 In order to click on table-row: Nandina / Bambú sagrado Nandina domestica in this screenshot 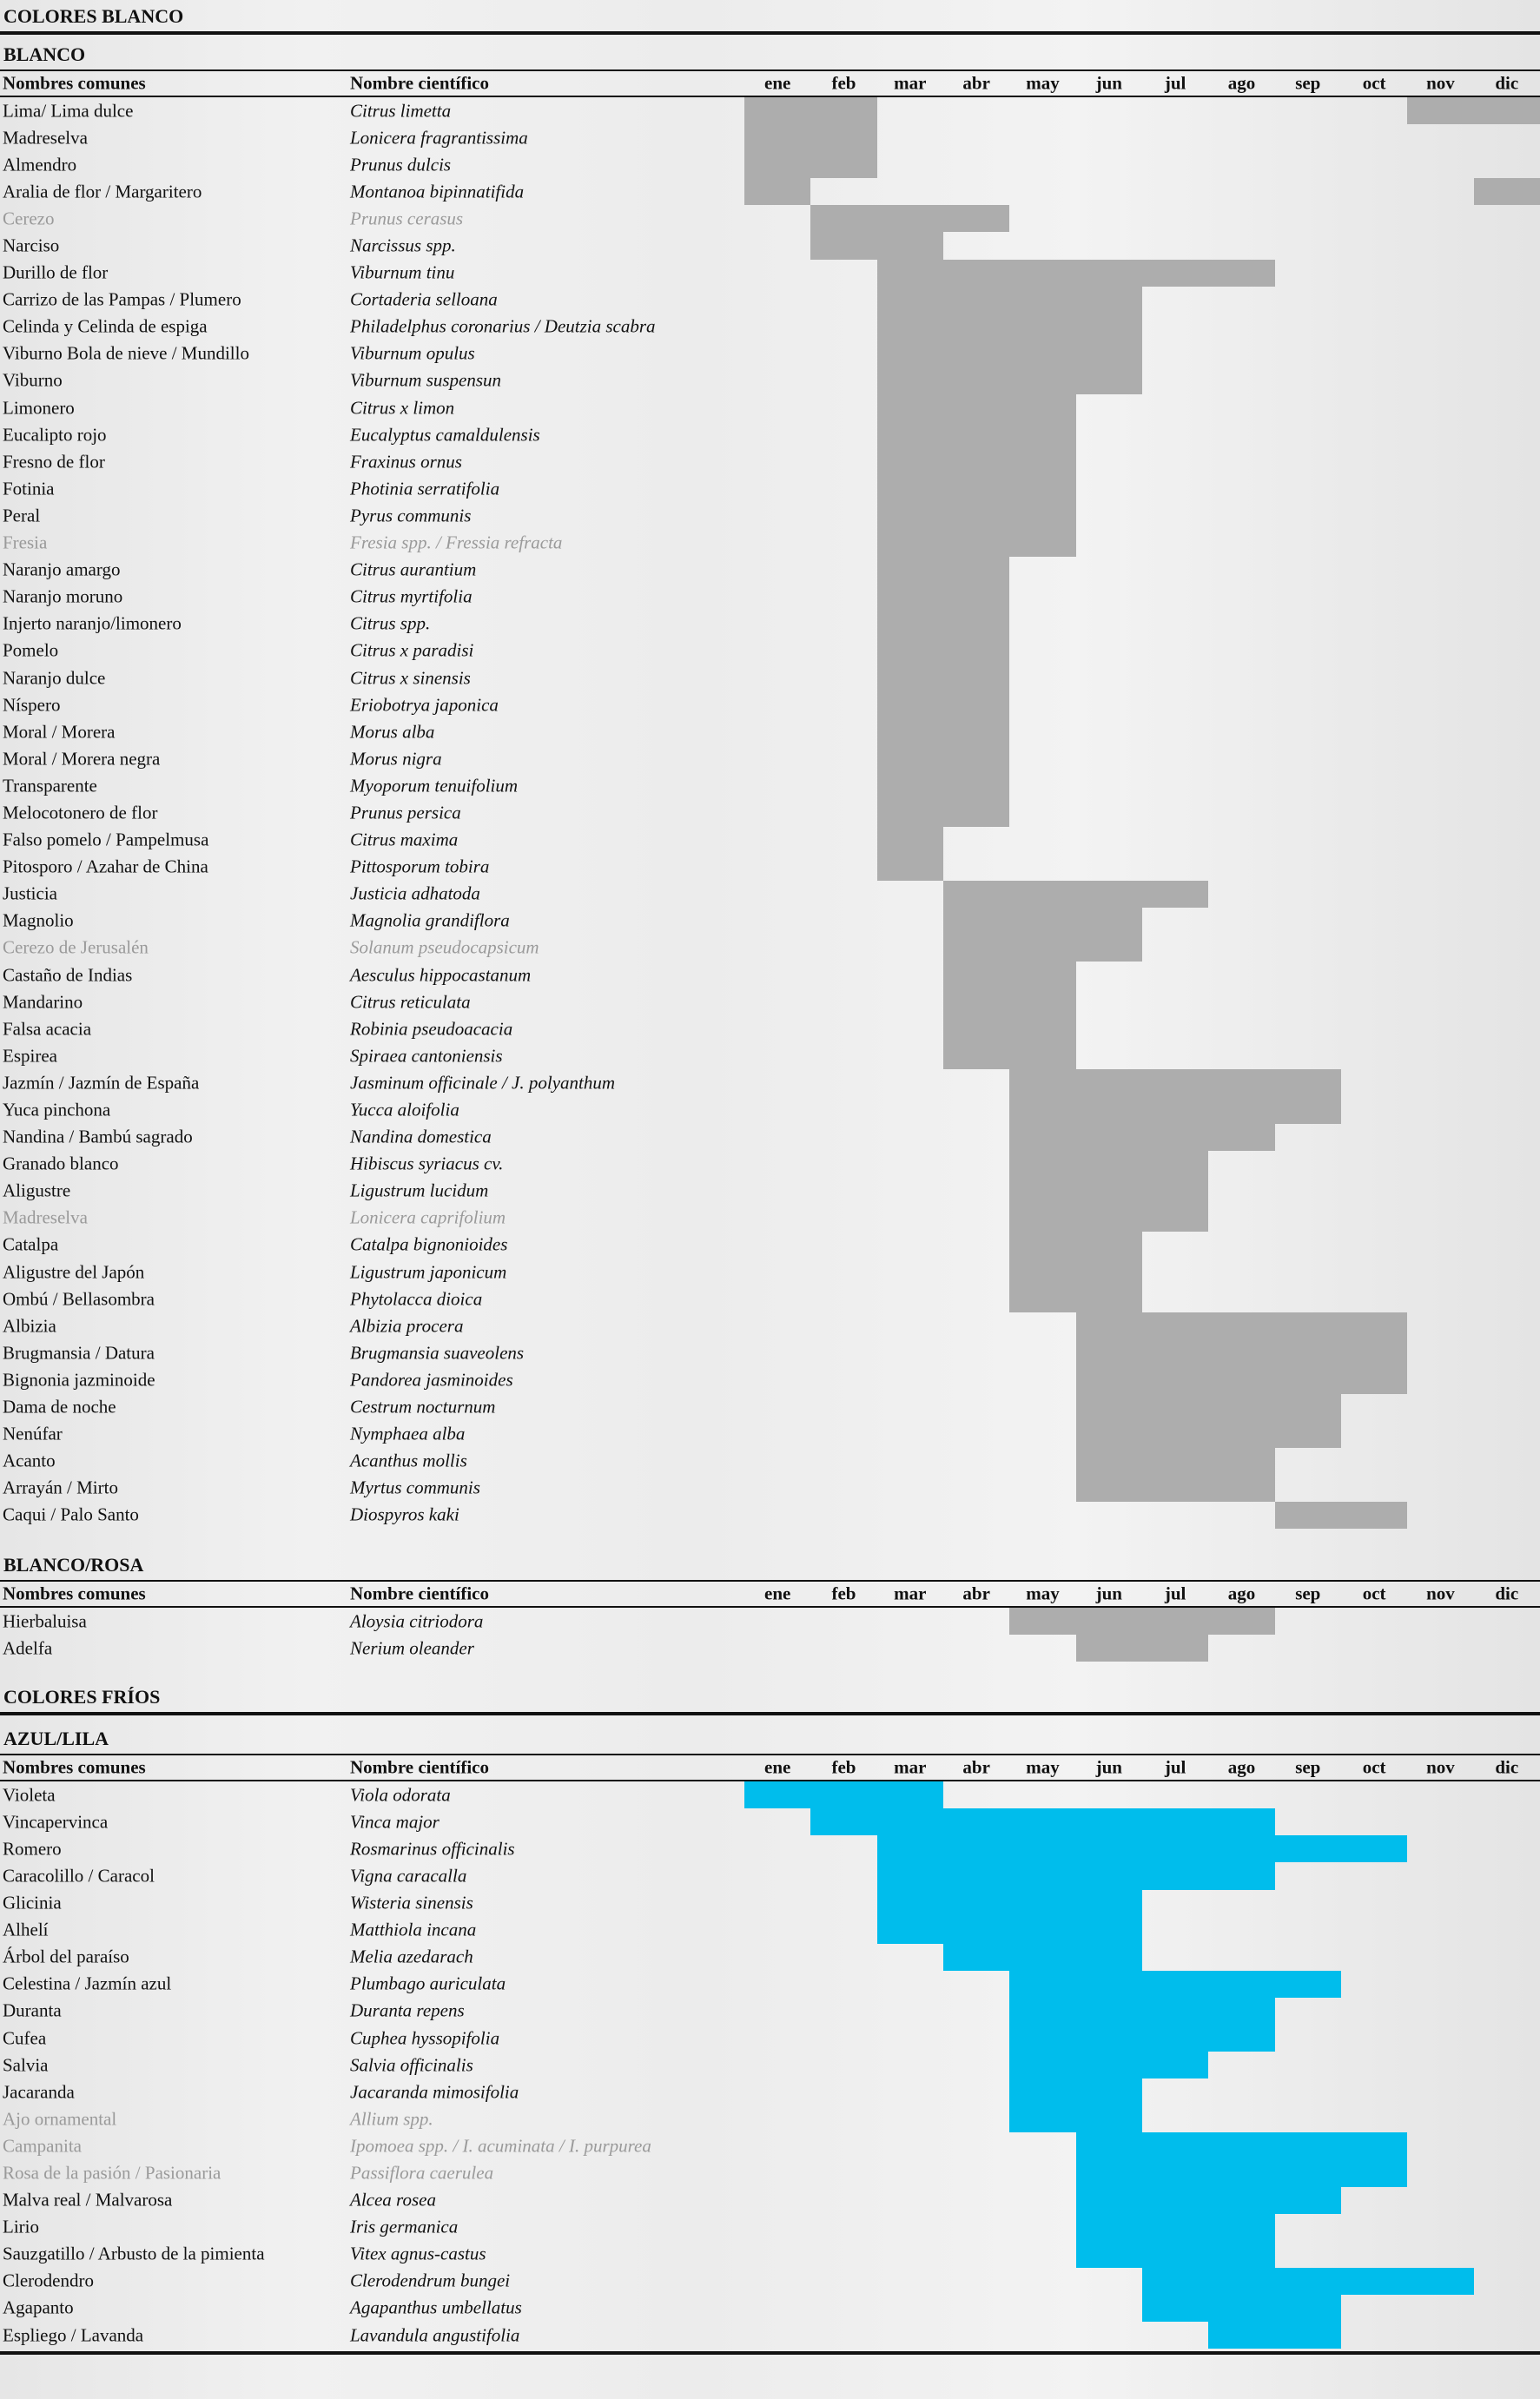, I will do `click(770, 1137)`.